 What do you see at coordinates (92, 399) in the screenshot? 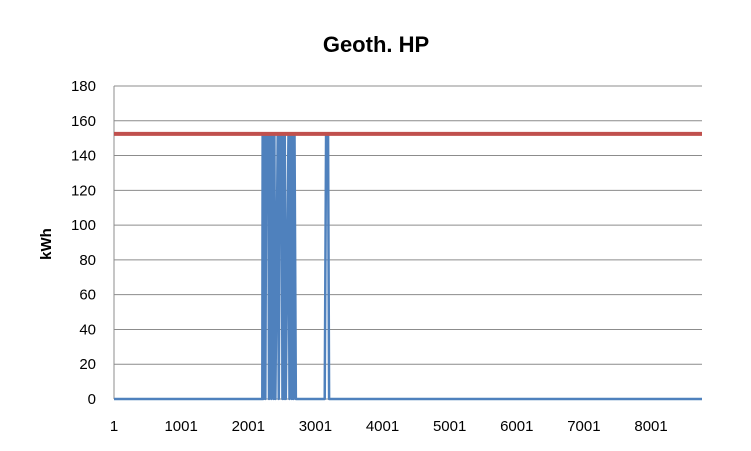
I see `y-tick-label: 0` at bounding box center [92, 399].